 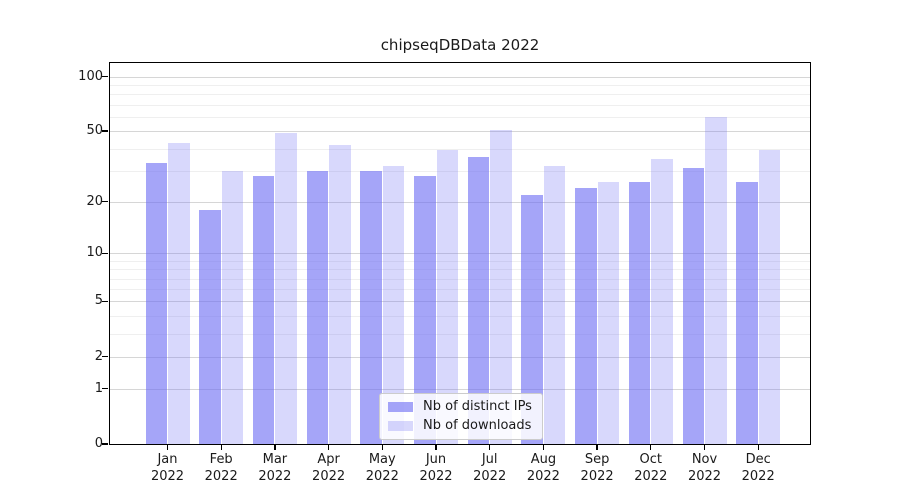 I want to click on x-tick-label: May 2022, so click(x=382, y=468).